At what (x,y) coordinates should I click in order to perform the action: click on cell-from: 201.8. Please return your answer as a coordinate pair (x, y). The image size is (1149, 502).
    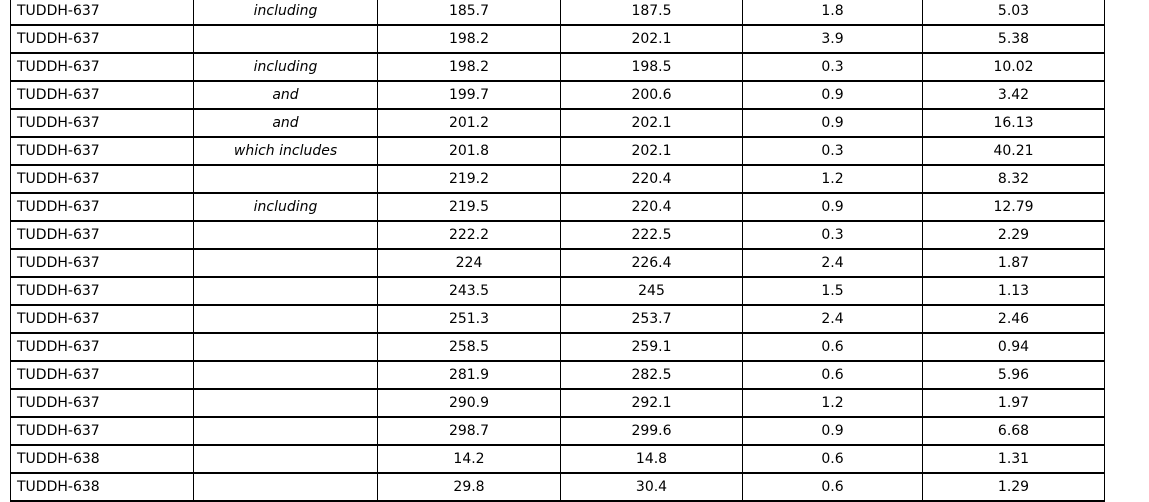
    Looking at the image, I should click on (469, 151).